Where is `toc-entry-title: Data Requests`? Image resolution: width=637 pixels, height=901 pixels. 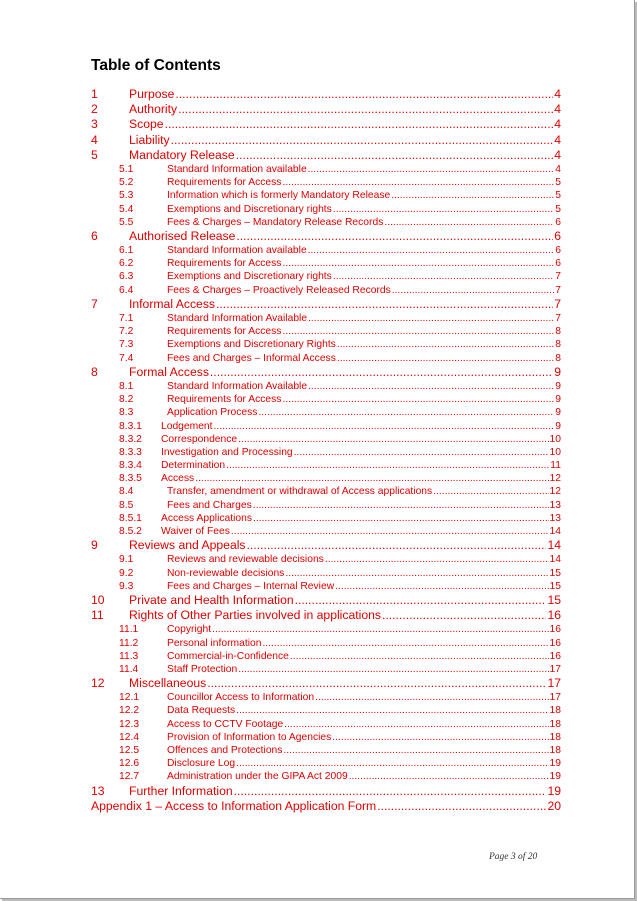
toc-entry-title: Data Requests is located at coordinates (201, 711).